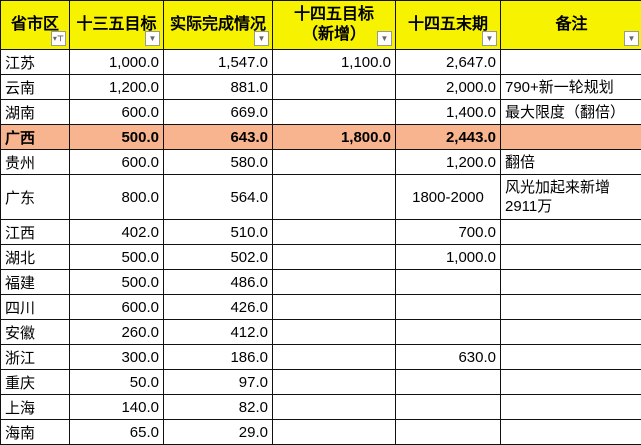 This screenshot has width=641, height=445. Describe the element at coordinates (448, 232) in the screenshot. I see `cell-14th-end: 700.0` at that location.